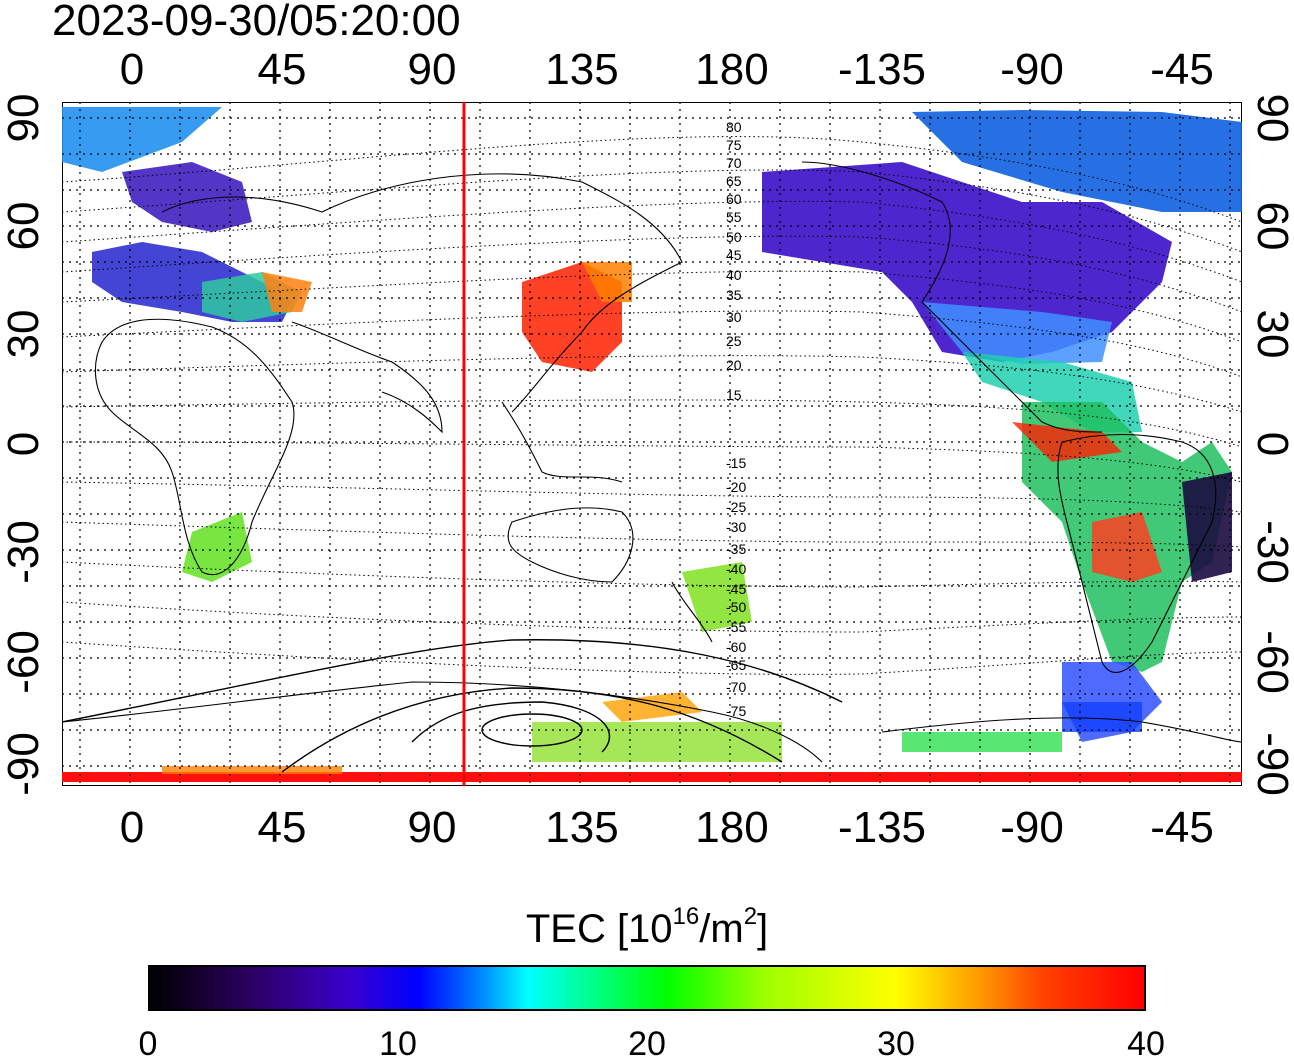  What do you see at coordinates (736, 687) in the screenshot?
I see `contour-label: -70` at bounding box center [736, 687].